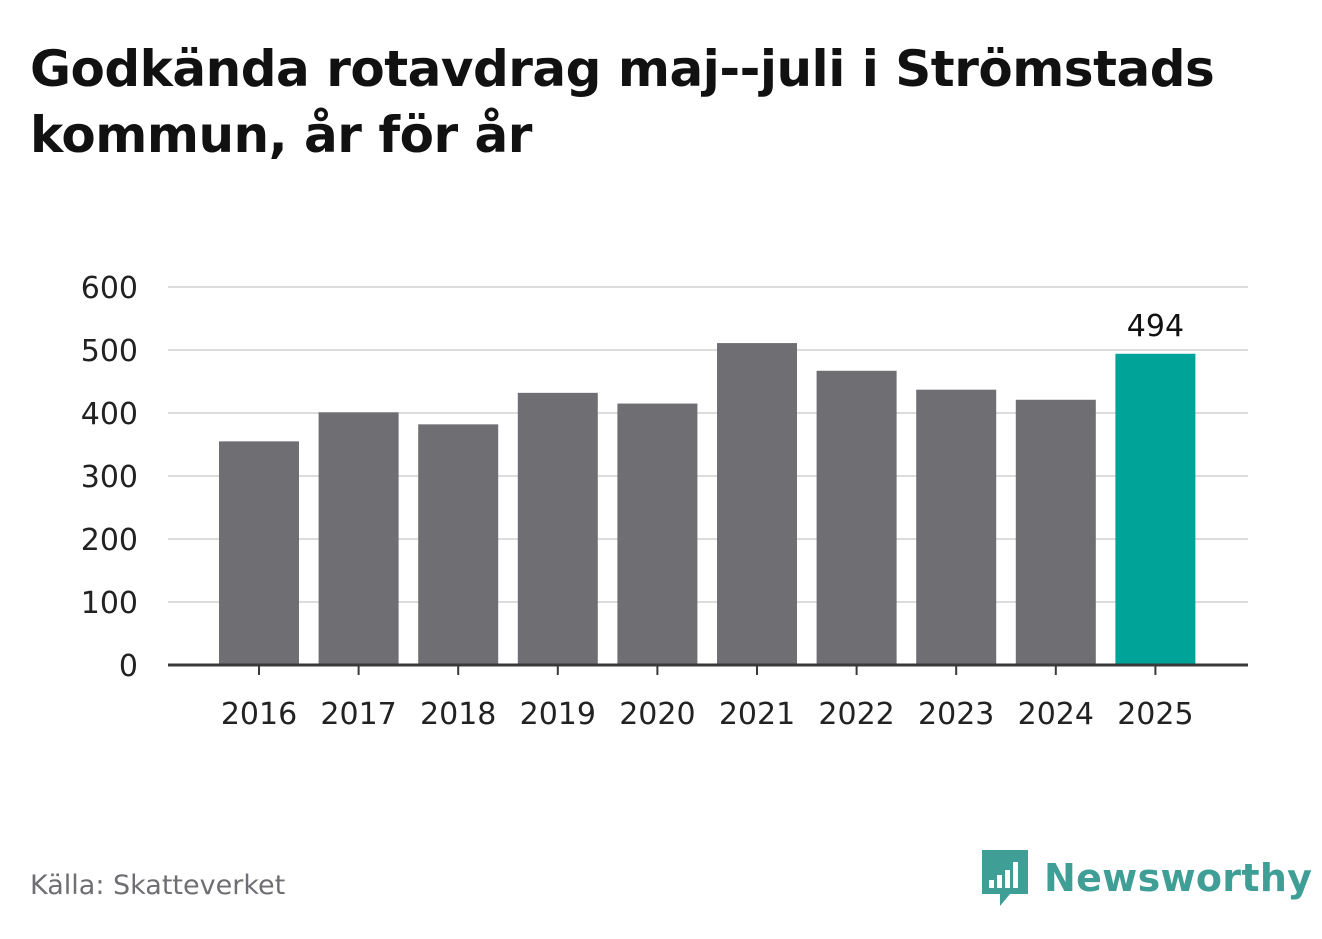 The width and height of the screenshot is (1322, 939). What do you see at coordinates (757, 714) in the screenshot?
I see `x-tick-label: 2021` at bounding box center [757, 714].